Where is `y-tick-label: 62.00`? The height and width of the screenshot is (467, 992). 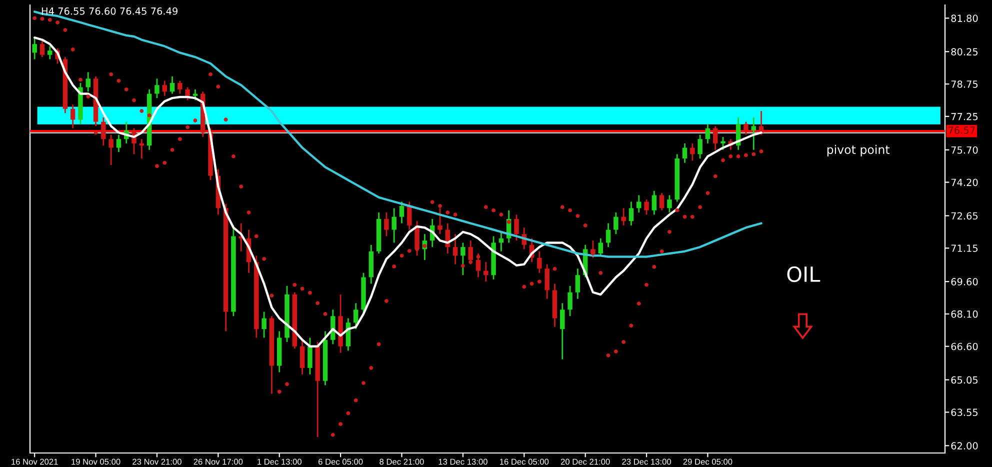 y-tick-label: 62.00 is located at coordinates (964, 446).